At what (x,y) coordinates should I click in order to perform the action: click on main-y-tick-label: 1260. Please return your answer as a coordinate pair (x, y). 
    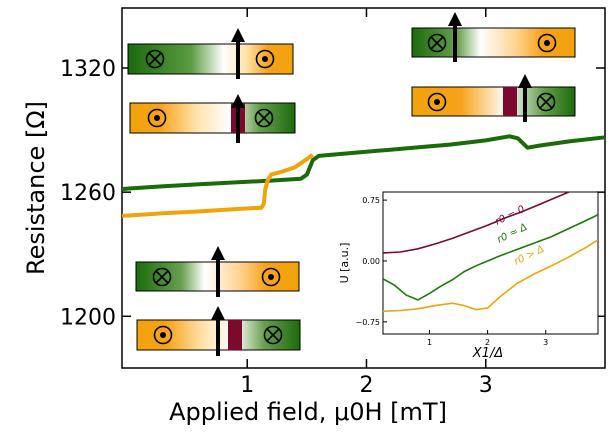
    Looking at the image, I should click on (88, 193).